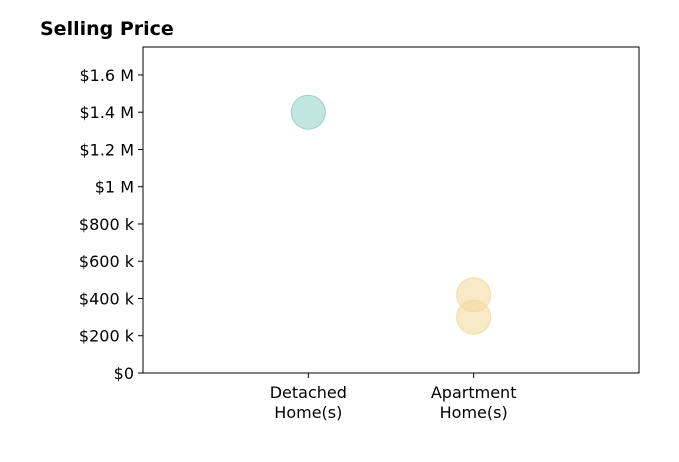 The width and height of the screenshot is (679, 462). Describe the element at coordinates (106, 149) in the screenshot. I see `y-tick-label: $1.2 M` at that location.